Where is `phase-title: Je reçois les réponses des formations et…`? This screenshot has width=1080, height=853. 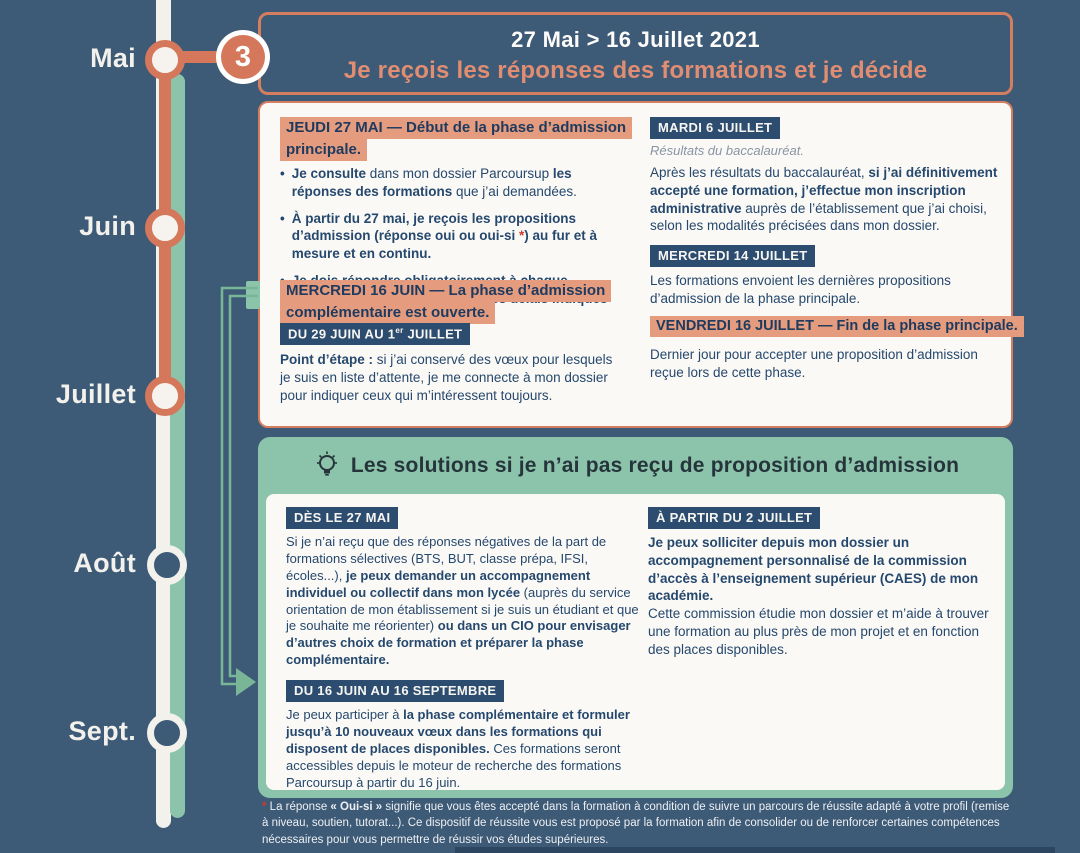 phase-title: Je reçois les réponses des formations et… is located at coordinates (635, 70).